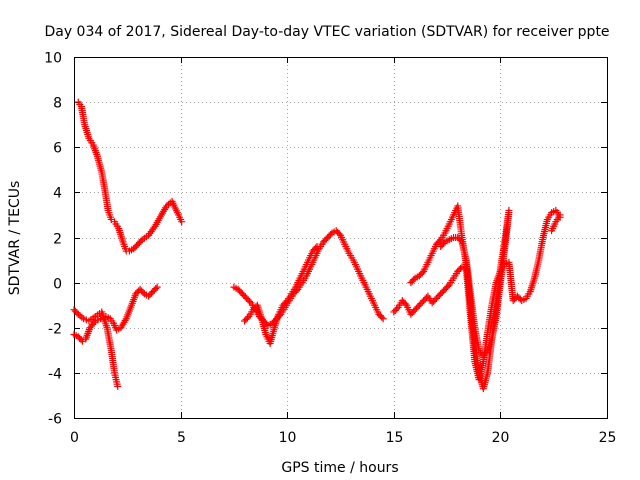 Image resolution: width=640 pixels, height=480 pixels. What do you see at coordinates (57, 194) in the screenshot?
I see `y-tick-label: 4` at bounding box center [57, 194].